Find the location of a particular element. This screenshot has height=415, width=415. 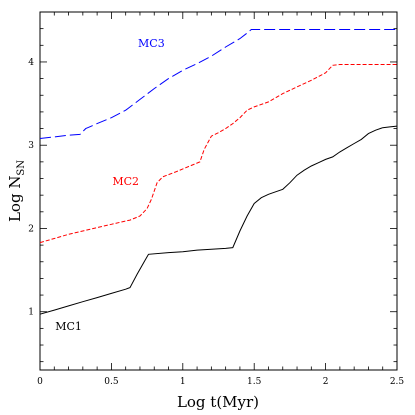

svg-text: Log NSN is located at coordinates (16, 191).